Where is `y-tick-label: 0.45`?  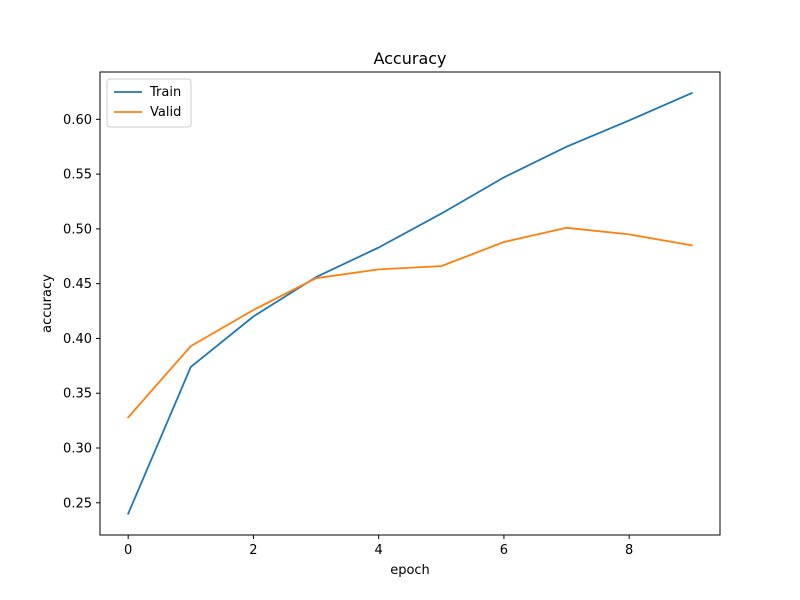
y-tick-label: 0.45 is located at coordinates (77, 284).